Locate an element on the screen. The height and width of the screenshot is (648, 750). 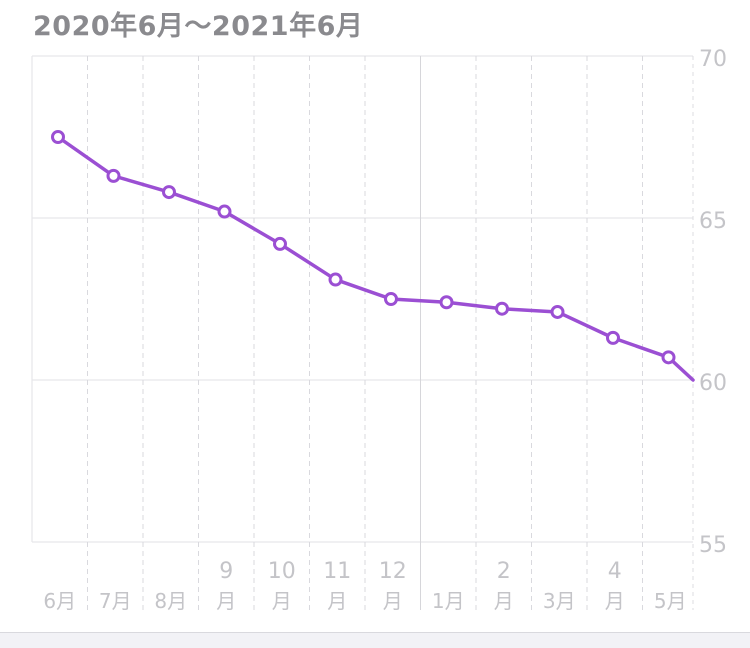
x-tick-label: 3月 is located at coordinates (559, 601).